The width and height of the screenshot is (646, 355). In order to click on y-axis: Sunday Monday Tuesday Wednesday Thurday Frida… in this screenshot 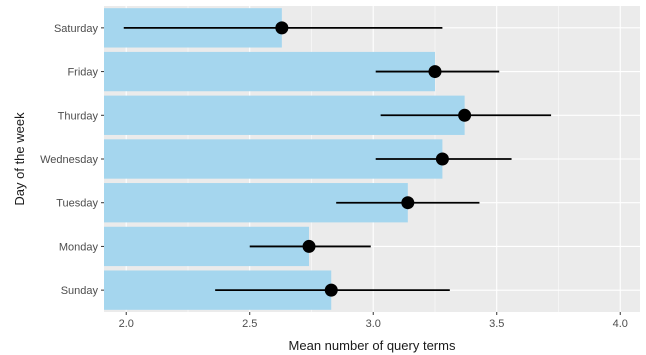, I will do `click(72, 160)`.